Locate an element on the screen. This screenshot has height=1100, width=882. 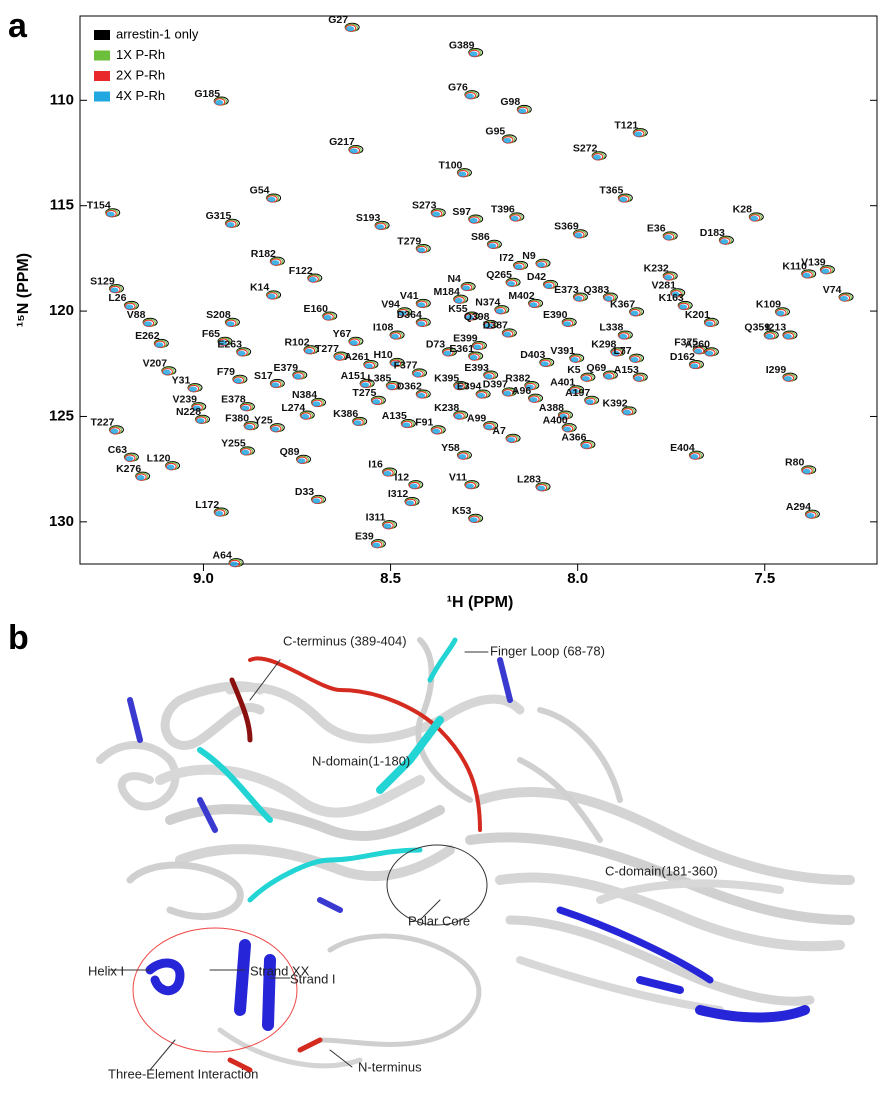
peak-label: G389 is located at coordinates (462, 45).